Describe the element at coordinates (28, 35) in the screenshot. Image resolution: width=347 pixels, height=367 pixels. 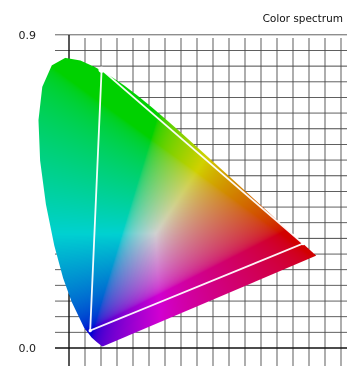
I see `y-tick-label: 0.9` at that location.